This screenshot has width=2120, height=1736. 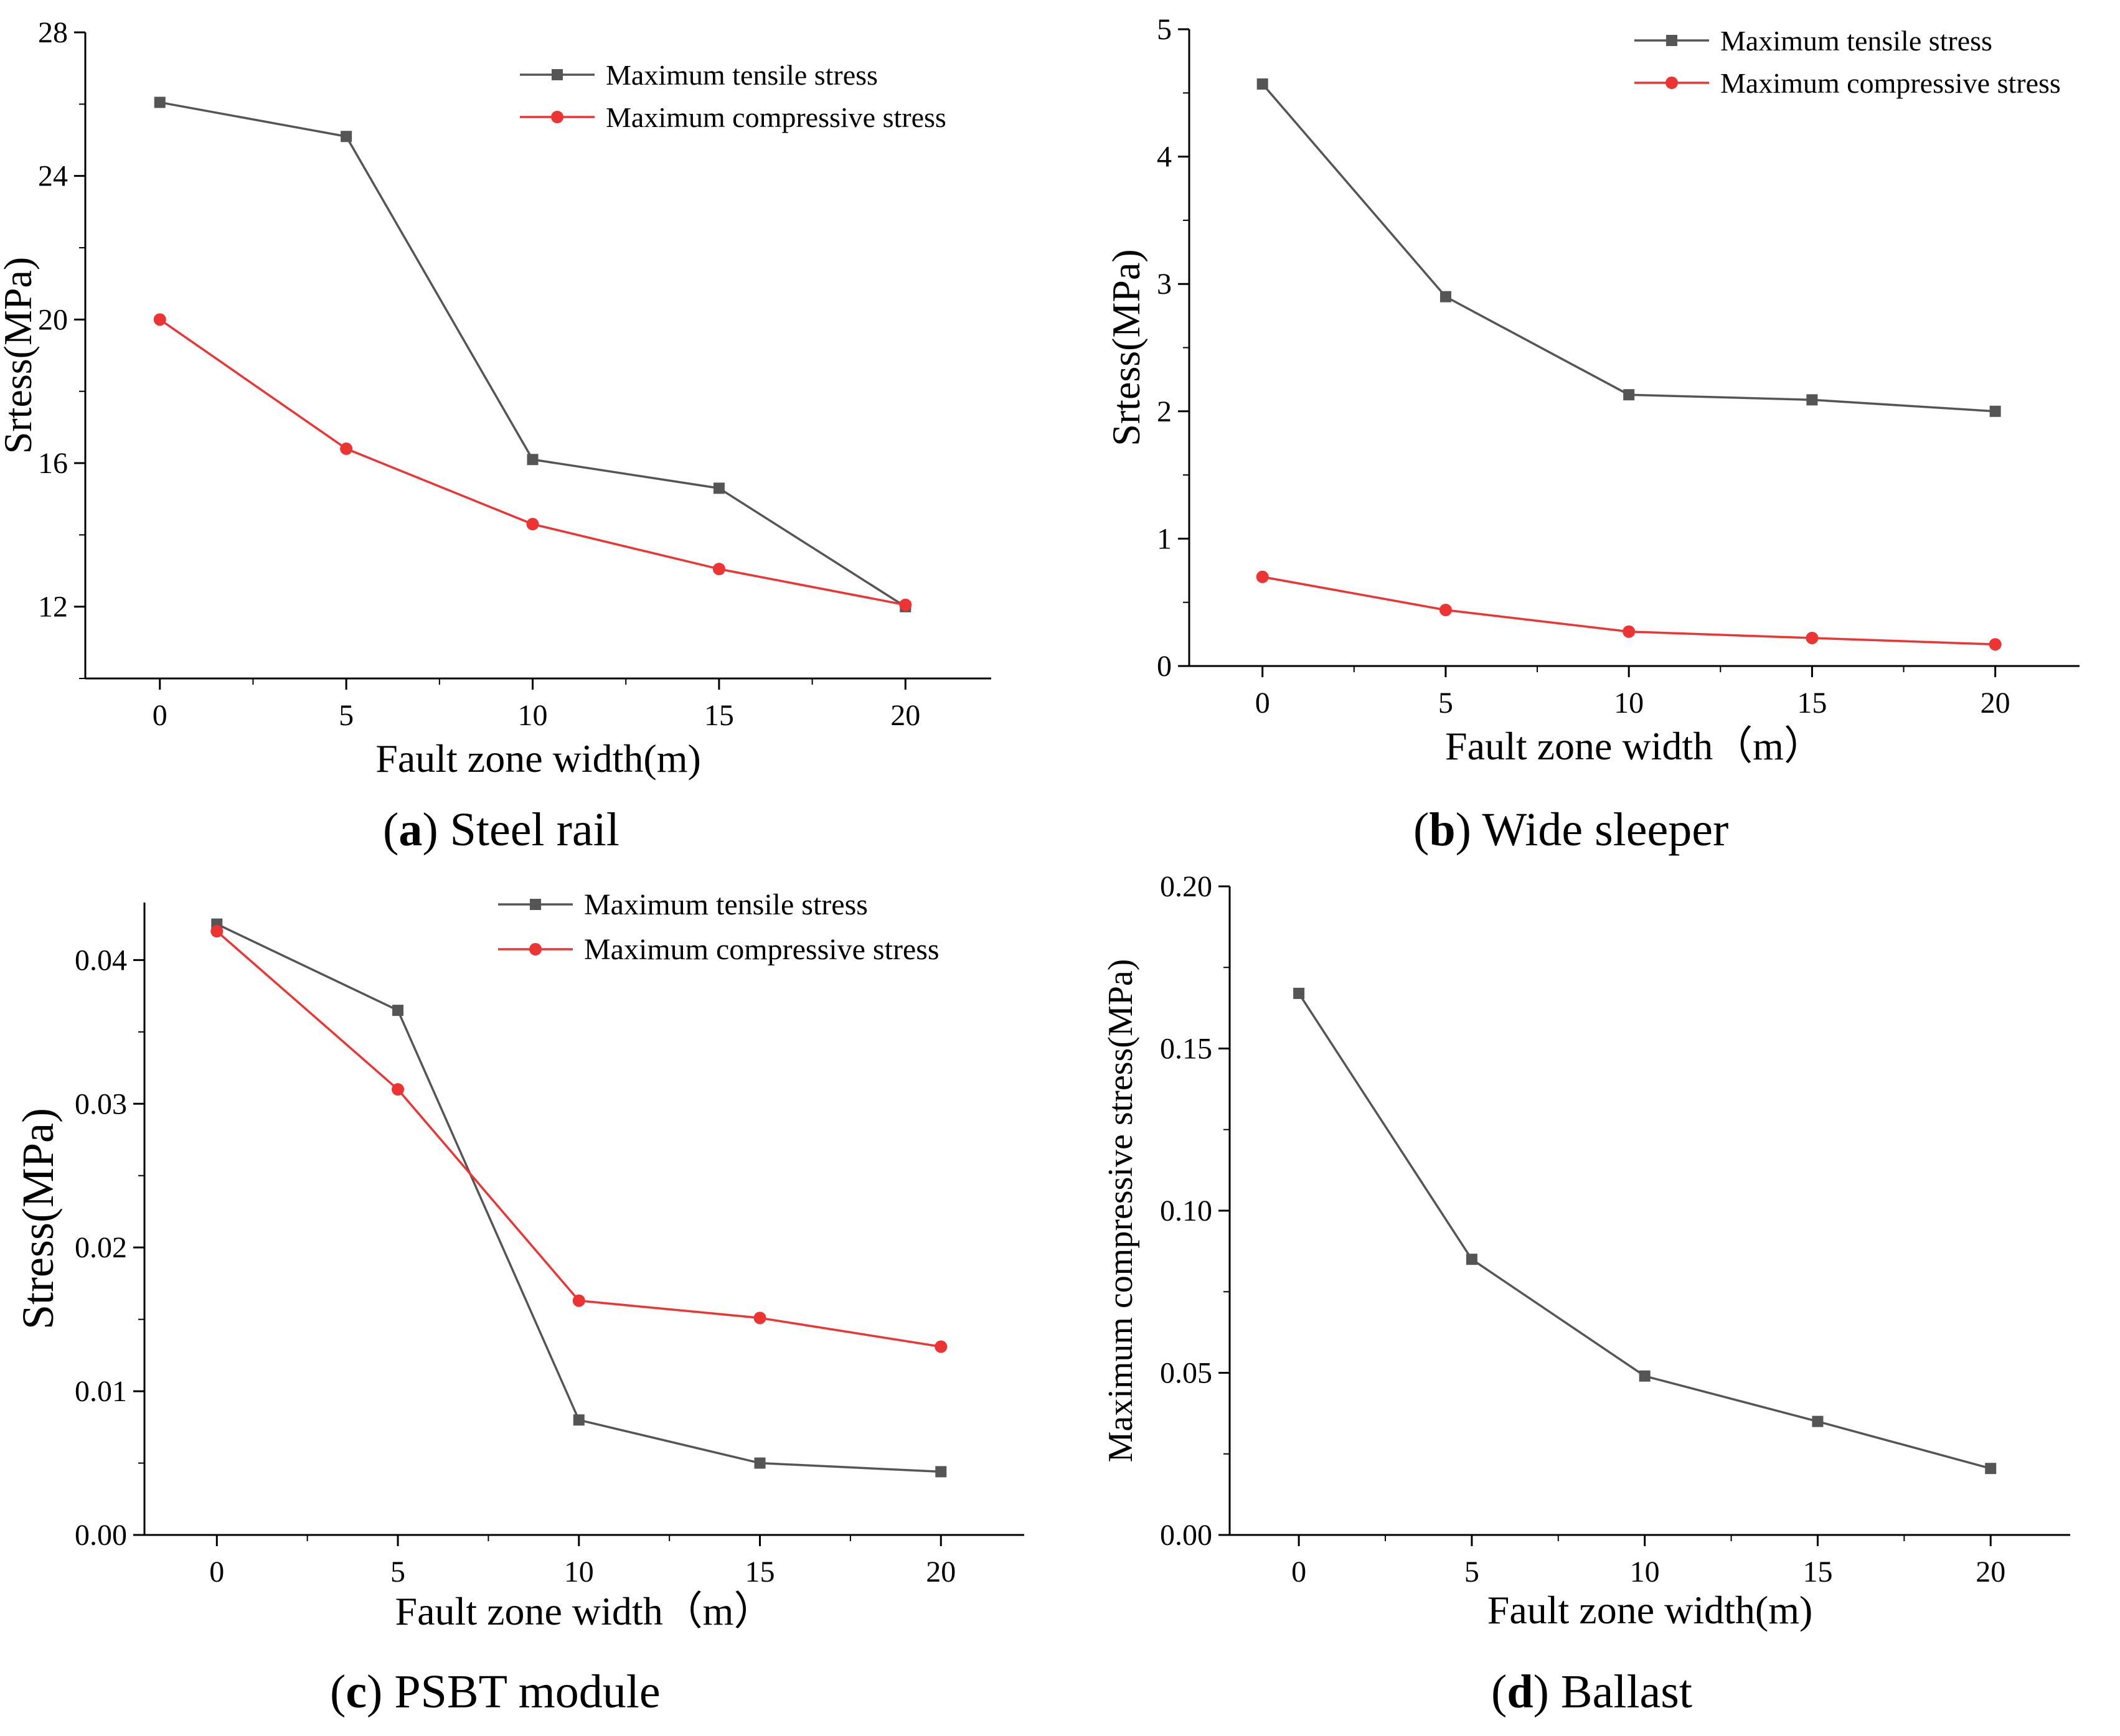 I want to click on y-tick-label: 0.15, so click(x=1186, y=1049).